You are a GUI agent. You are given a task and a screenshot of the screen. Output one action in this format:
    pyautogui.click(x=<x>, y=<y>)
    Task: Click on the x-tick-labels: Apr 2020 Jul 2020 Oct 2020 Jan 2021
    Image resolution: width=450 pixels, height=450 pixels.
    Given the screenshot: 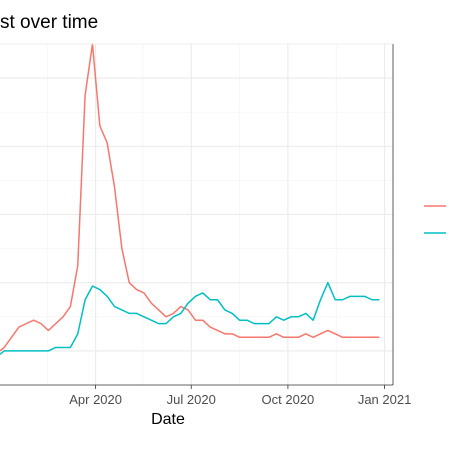 What is the action you would take?
    pyautogui.click(x=240, y=399)
    